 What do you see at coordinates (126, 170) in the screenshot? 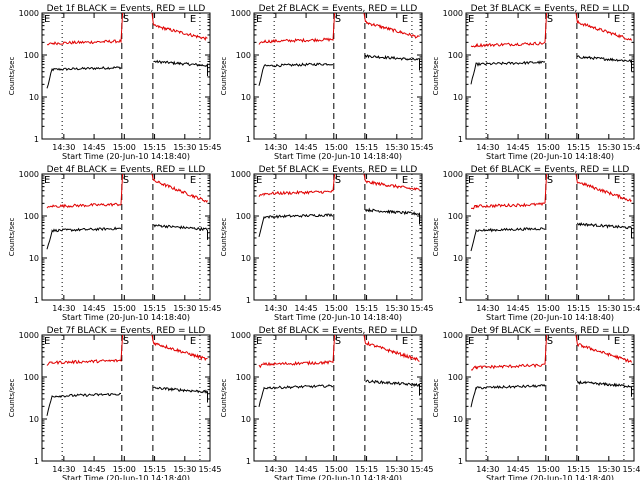
I see `panel-title: Det 4f BLACK = Events, RED = LLD` at bounding box center [126, 170].